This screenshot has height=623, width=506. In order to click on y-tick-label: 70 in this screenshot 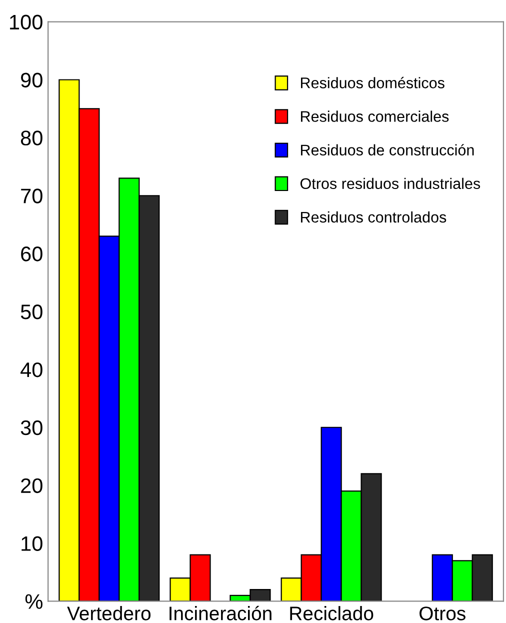, I will do `click(31, 196)`.